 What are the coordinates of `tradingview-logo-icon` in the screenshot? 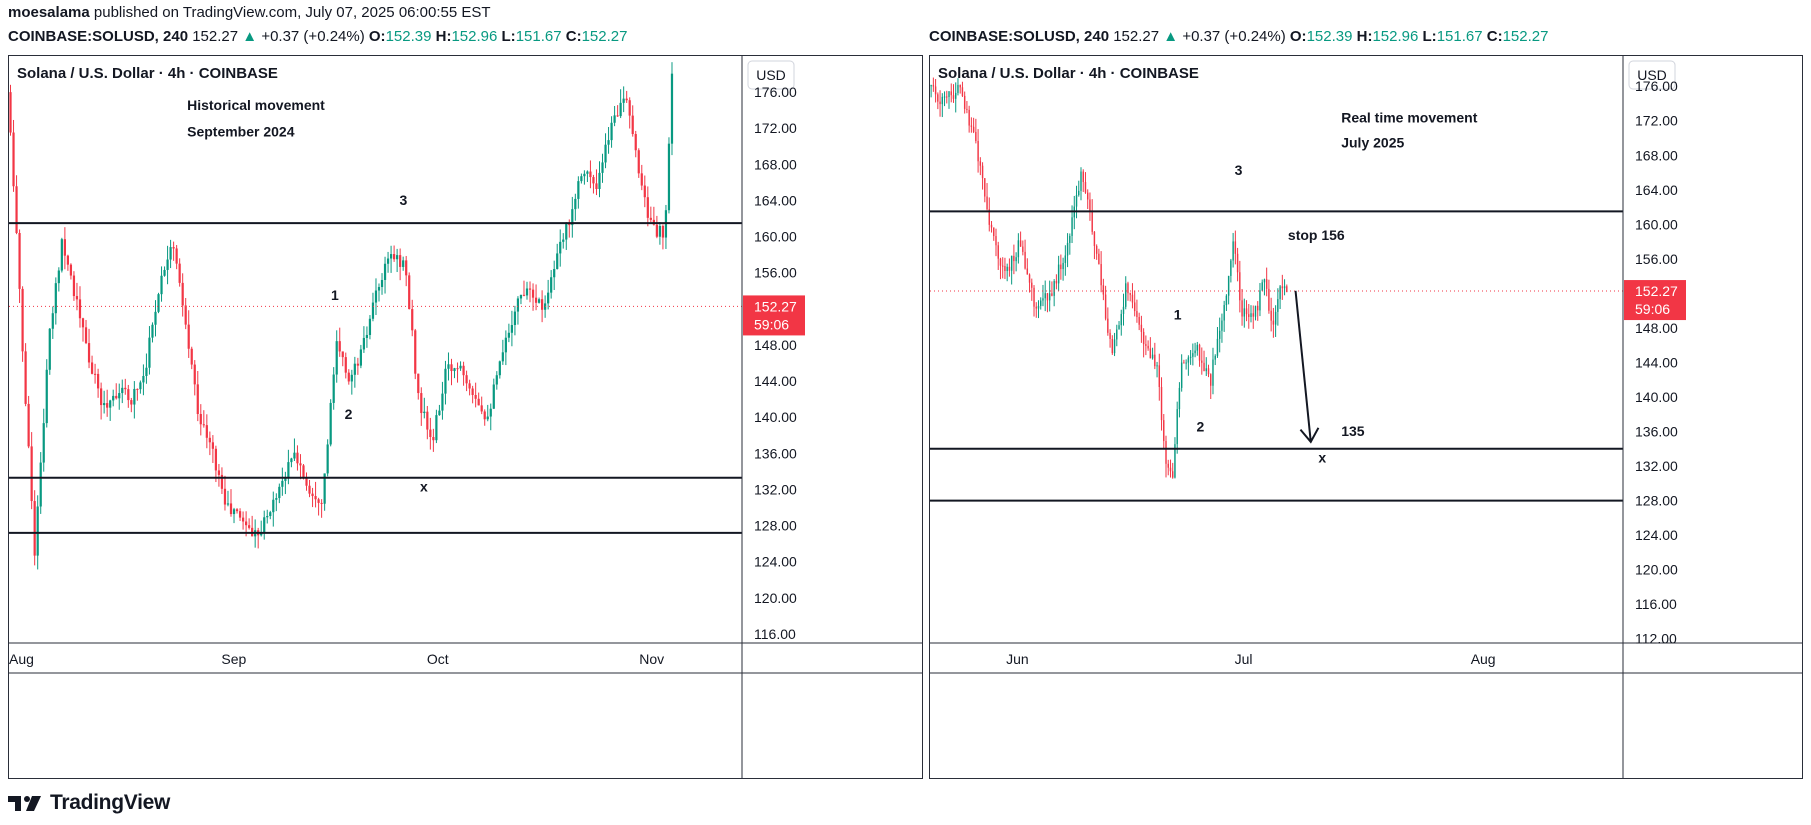 It's located at (24, 803).